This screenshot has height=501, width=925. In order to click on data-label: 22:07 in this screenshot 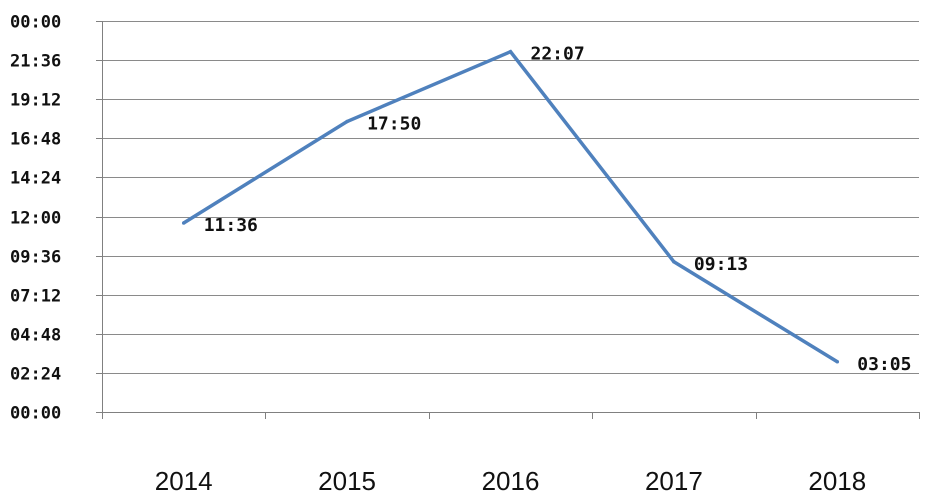, I will do `click(558, 54)`.